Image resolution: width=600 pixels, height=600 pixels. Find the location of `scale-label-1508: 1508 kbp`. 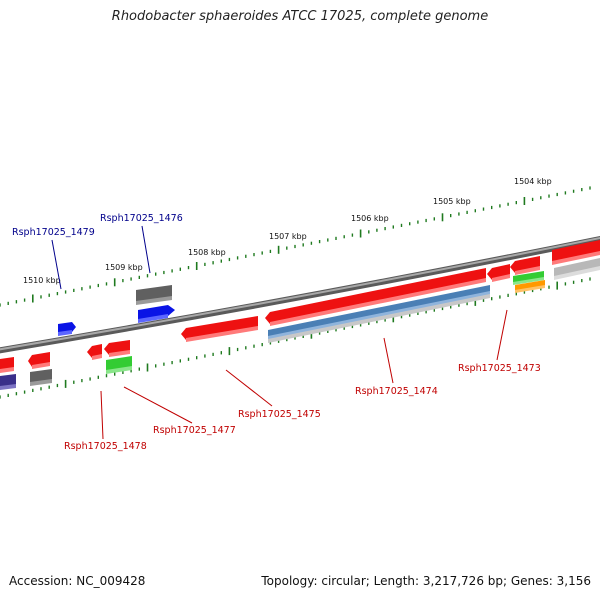

scale-label-1508: 1508 kbp is located at coordinates (207, 252).